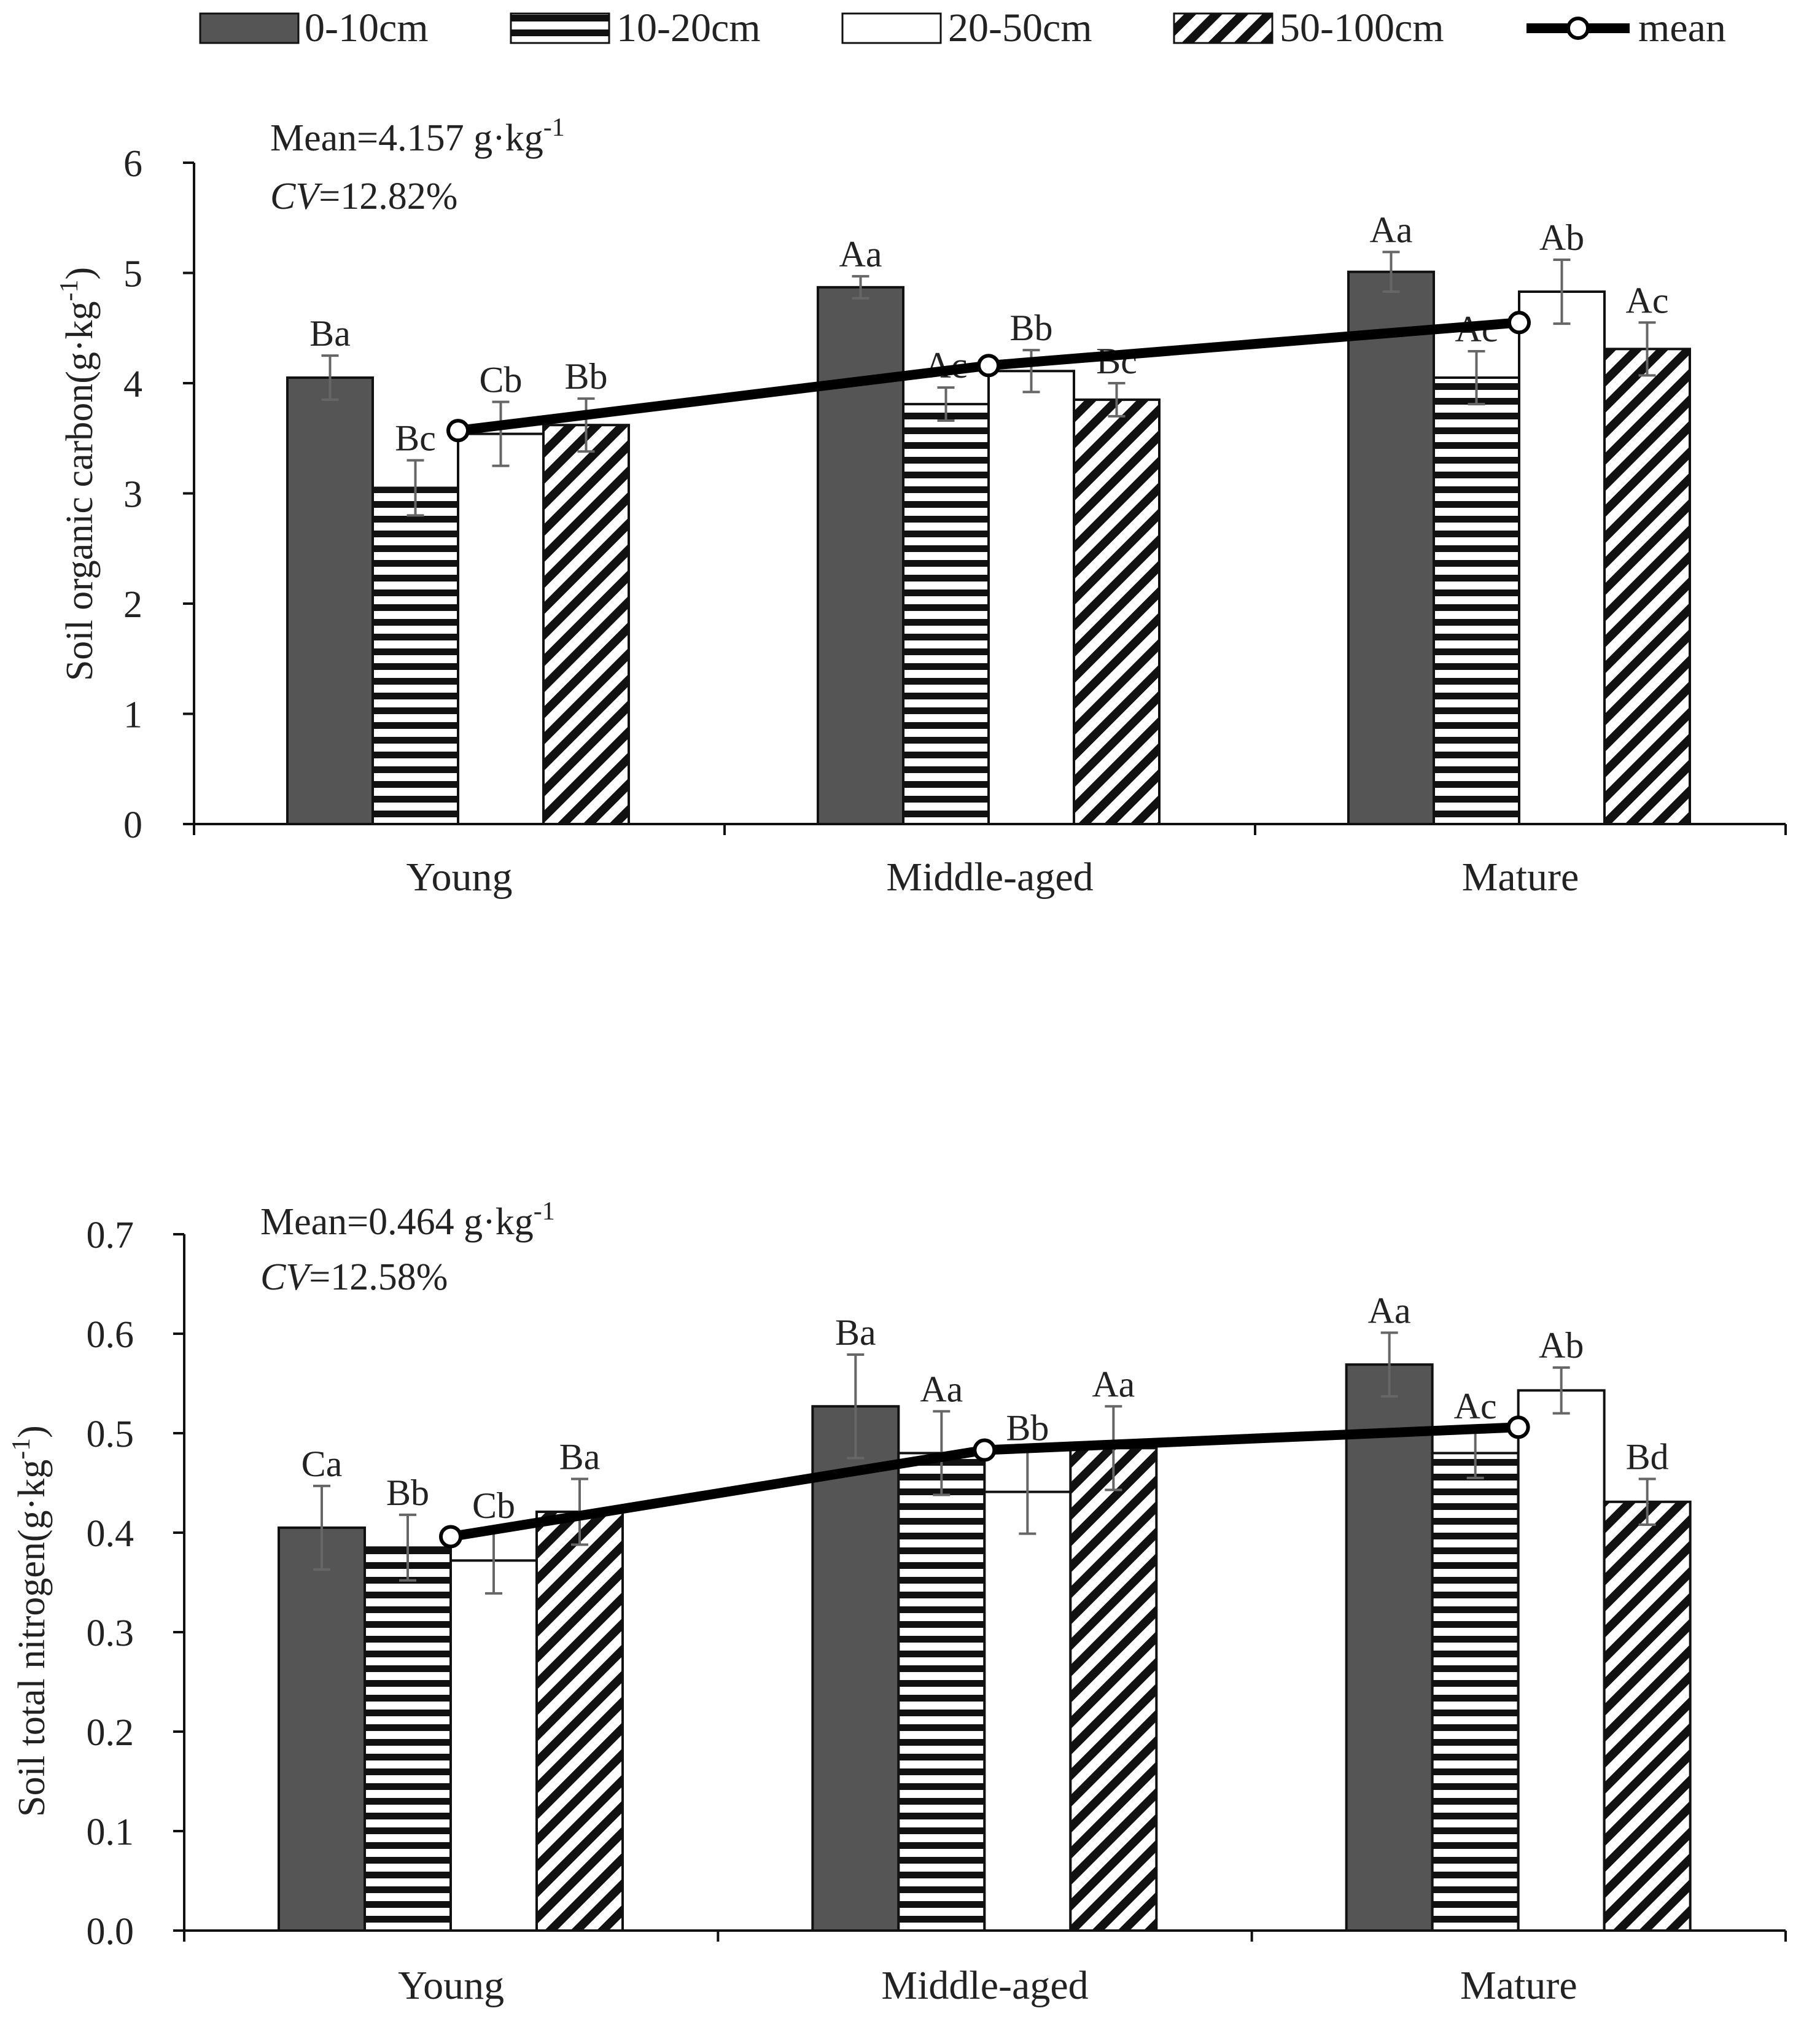 The image size is (1820, 2019). What do you see at coordinates (1561, 237) in the screenshot?
I see `soc-significance-label: Ab` at bounding box center [1561, 237].